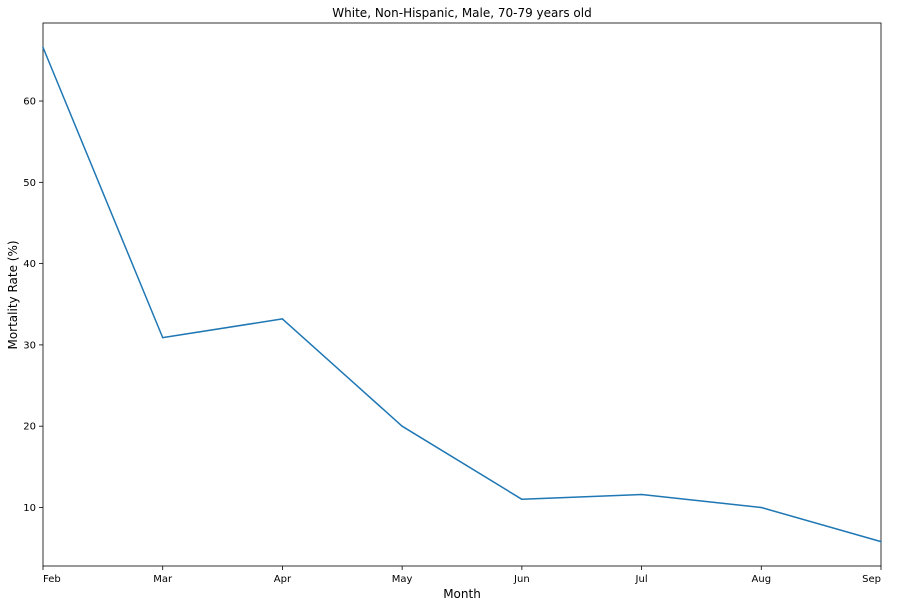  I want to click on x-tick-label: Sep, so click(871, 579).